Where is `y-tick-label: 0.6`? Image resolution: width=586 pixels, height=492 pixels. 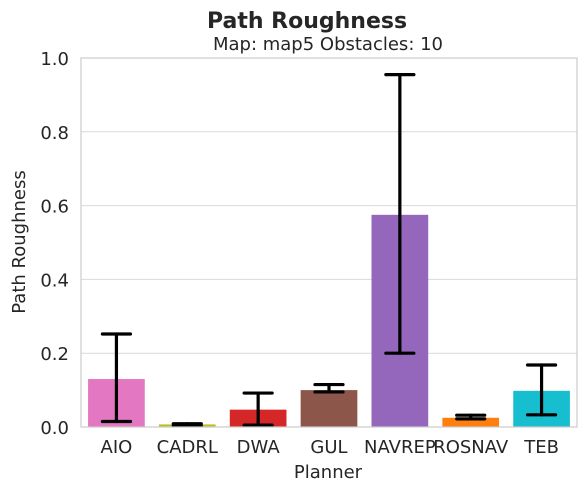 y-tick-label: 0.6 is located at coordinates (54, 207).